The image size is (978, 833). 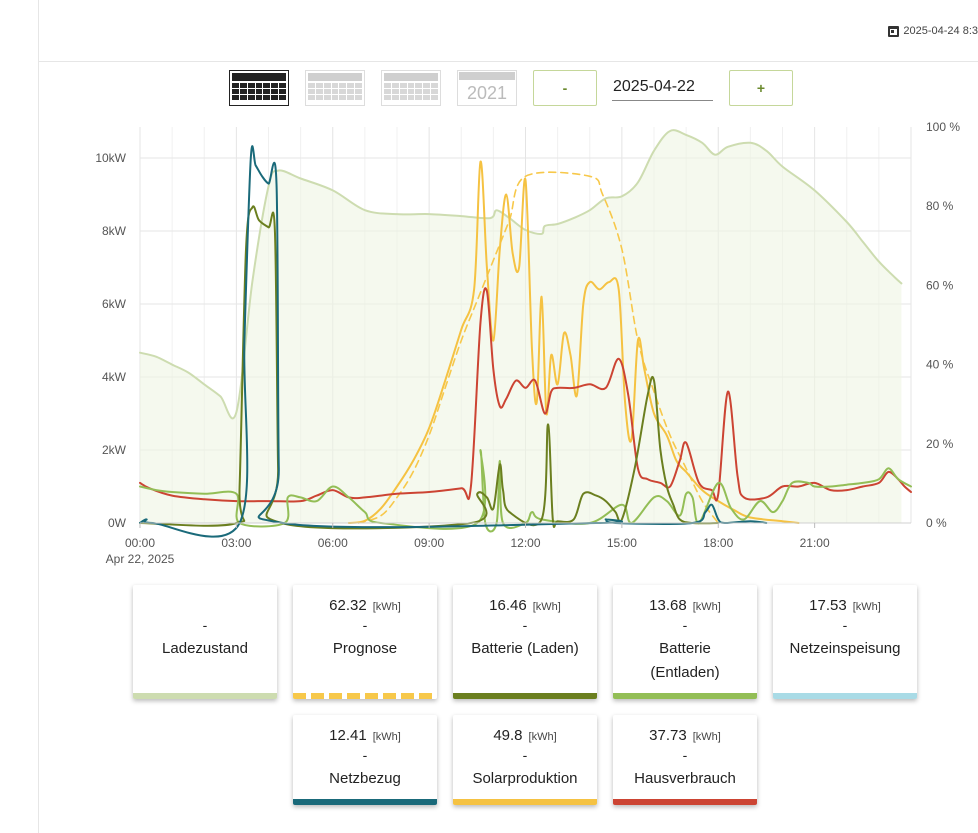 What do you see at coordinates (894, 31) in the screenshot?
I see `calendar-icon` at bounding box center [894, 31].